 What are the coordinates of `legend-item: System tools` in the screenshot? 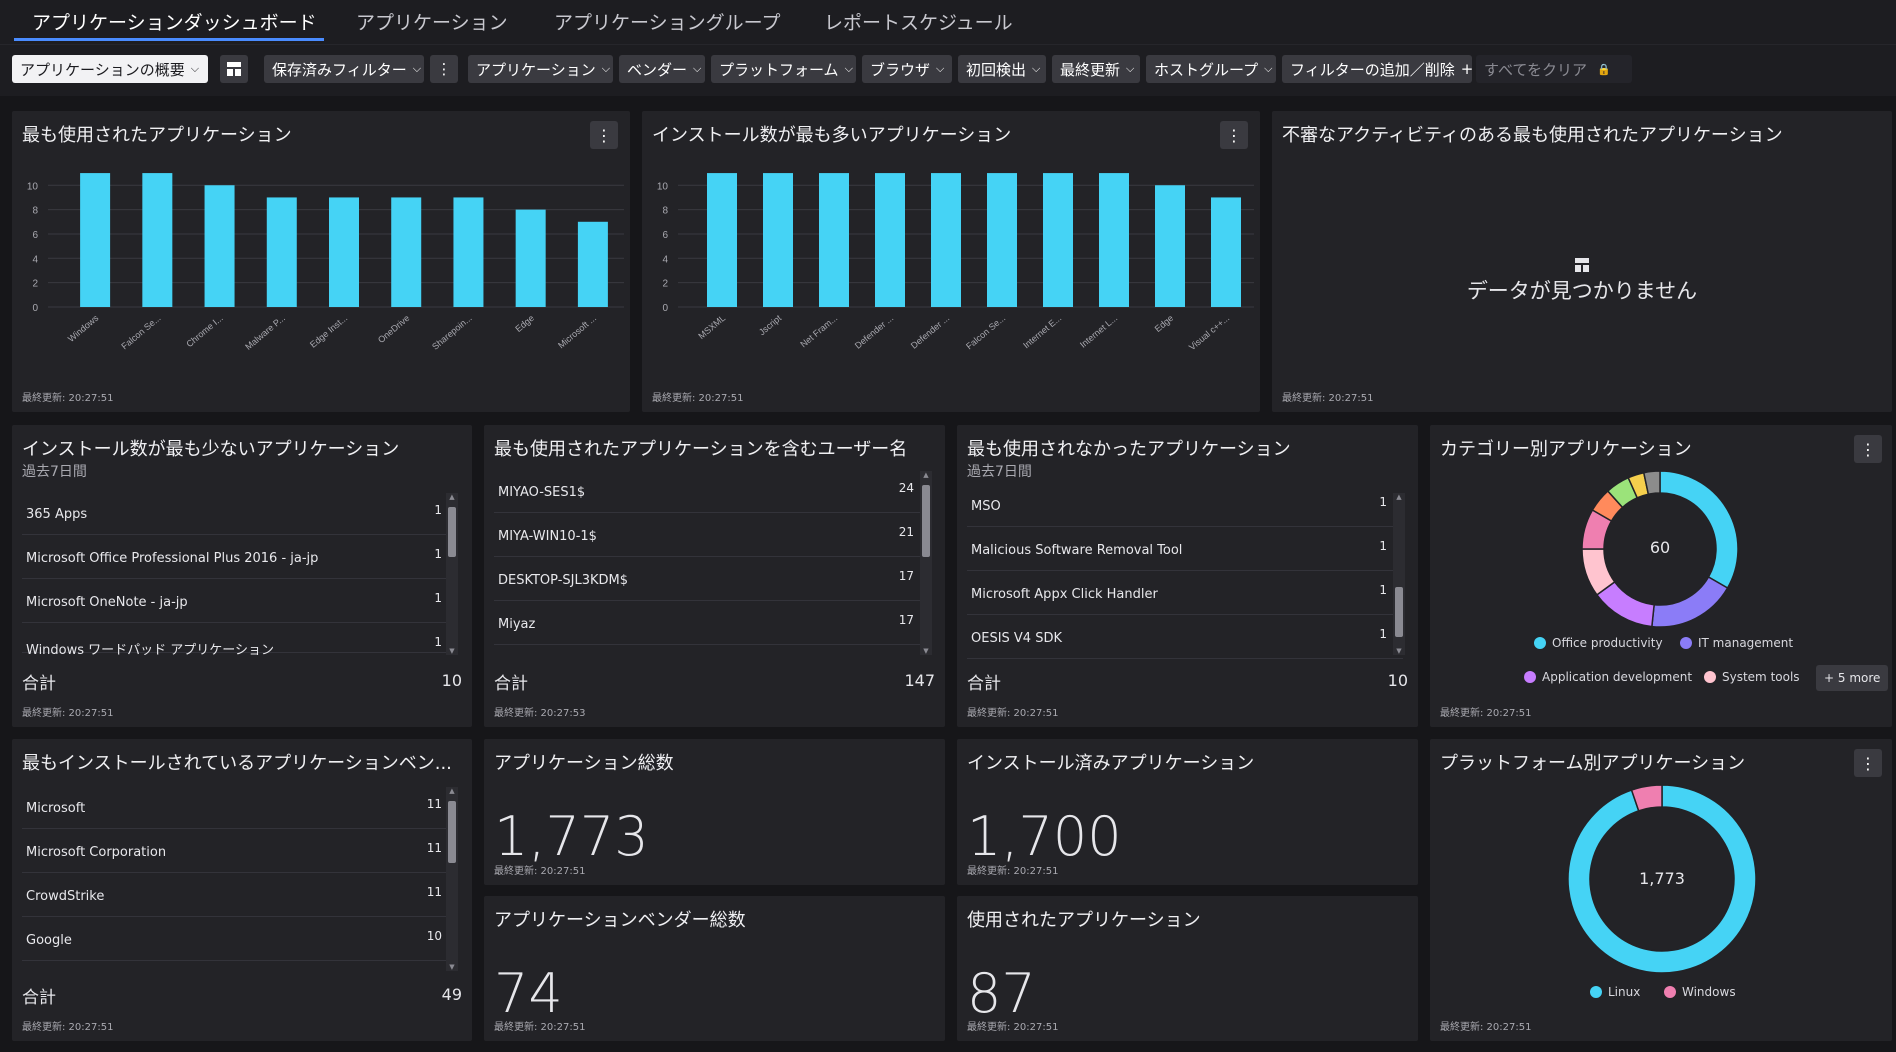 It's located at (1752, 677).